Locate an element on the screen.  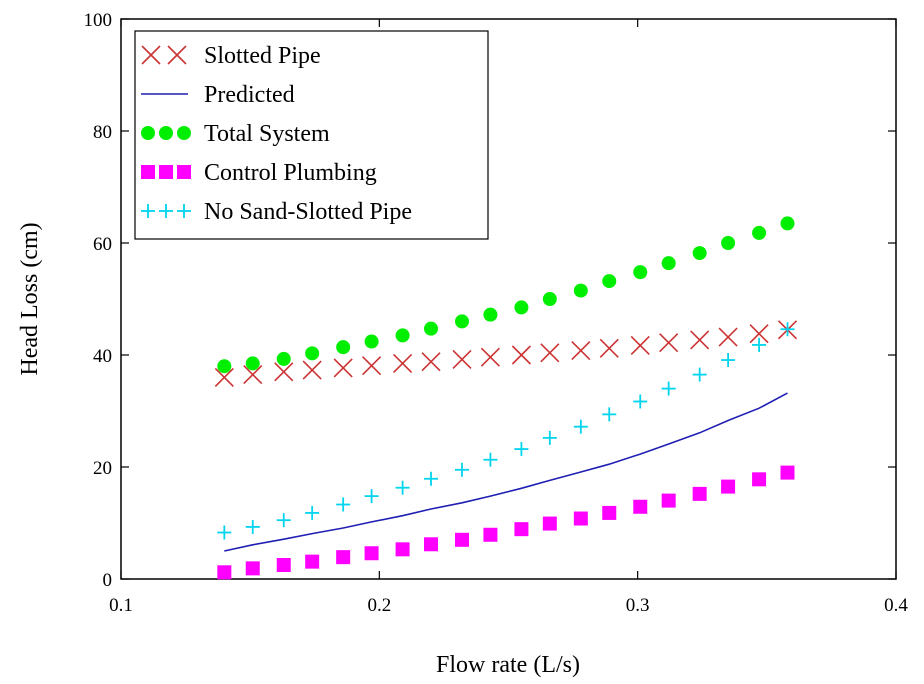
legend-item-no-sand-slotted-pipe: No Sand-Slotted Pipe is located at coordinates (276, 212).